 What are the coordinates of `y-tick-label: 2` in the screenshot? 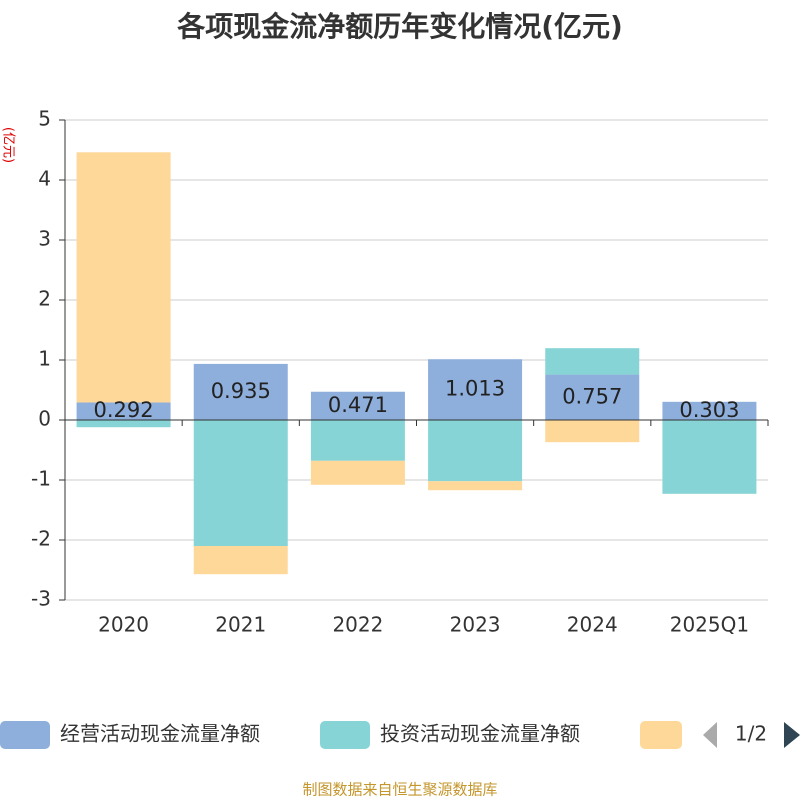 It's located at (44, 299).